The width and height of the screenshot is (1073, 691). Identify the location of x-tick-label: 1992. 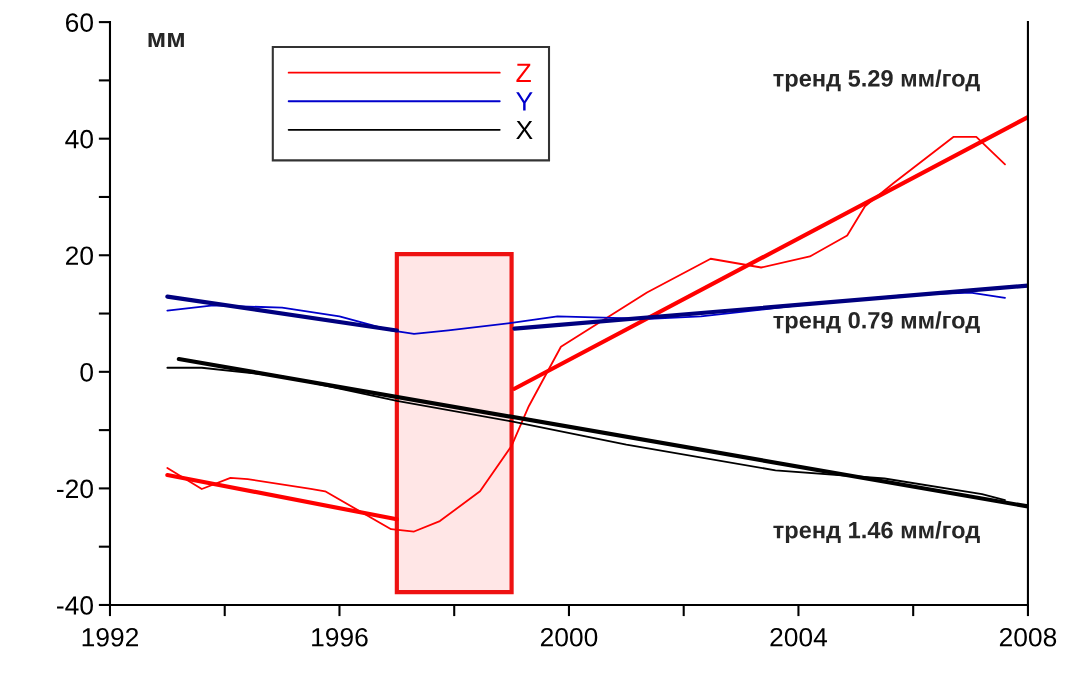
(110, 637).